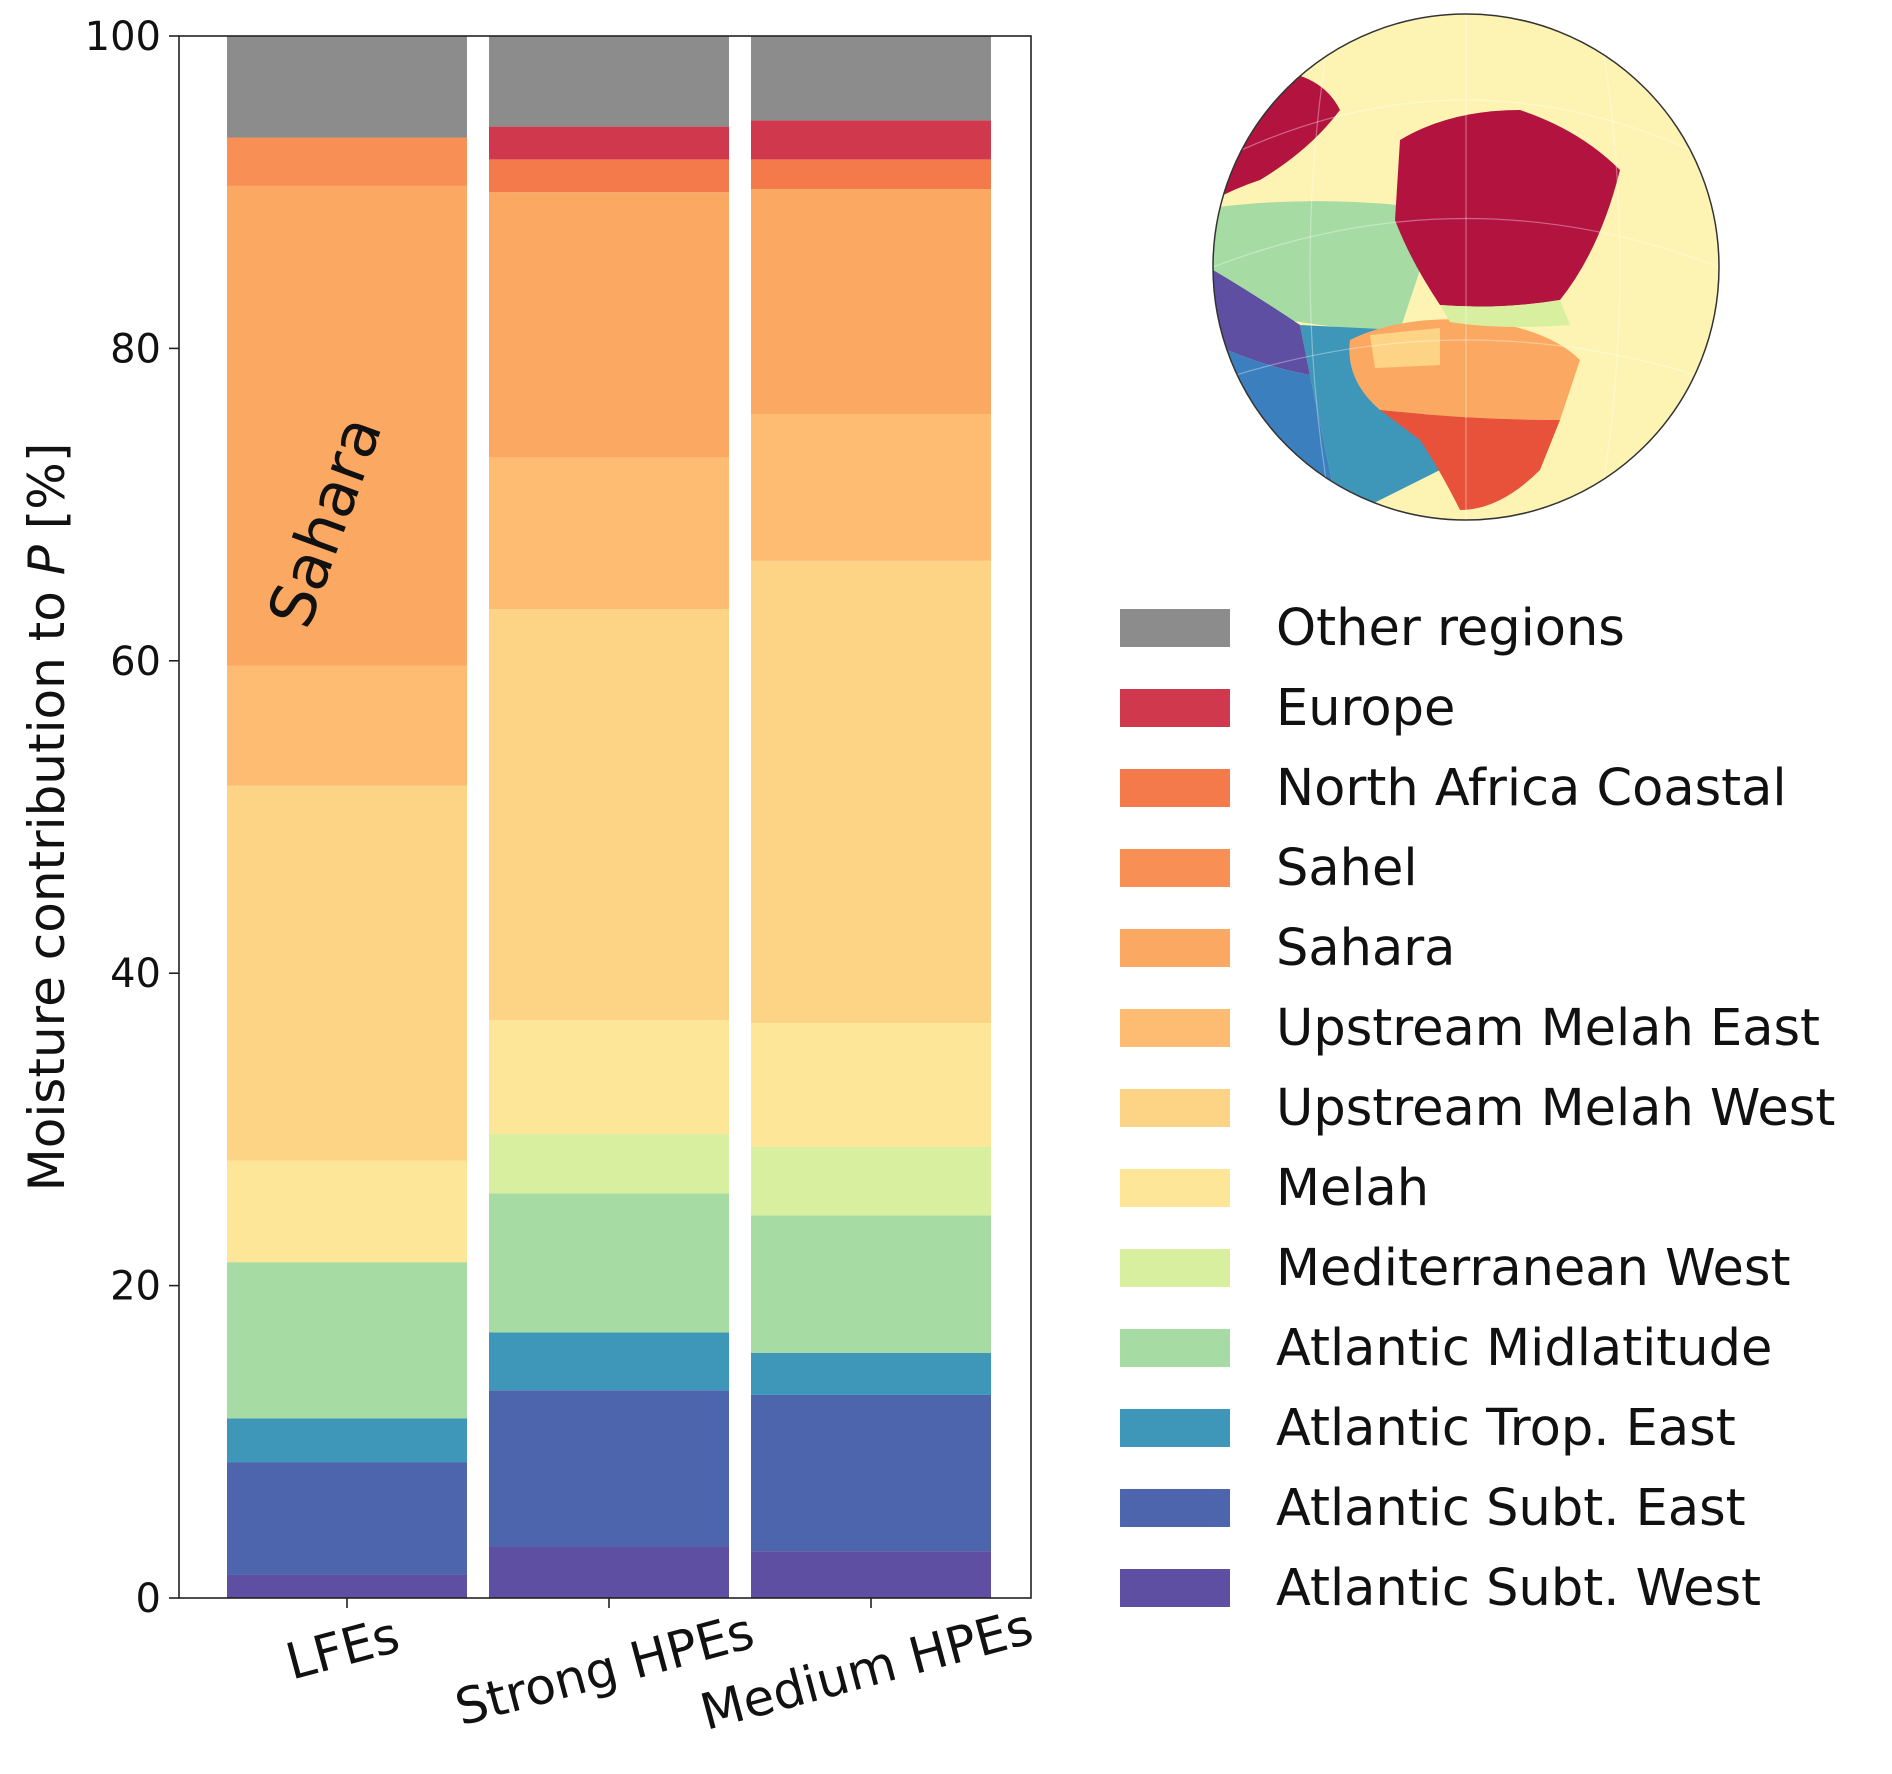  What do you see at coordinates (1347, 868) in the screenshot?
I see `legend-label: Sahel` at bounding box center [1347, 868].